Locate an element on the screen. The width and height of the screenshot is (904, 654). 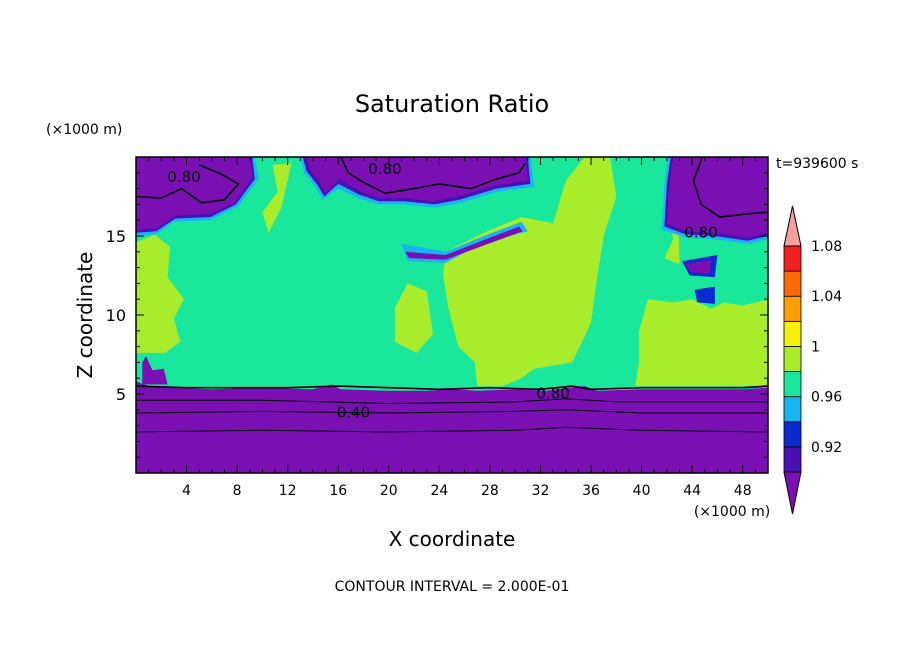
colorbar-arrow-low is located at coordinates (792, 493).